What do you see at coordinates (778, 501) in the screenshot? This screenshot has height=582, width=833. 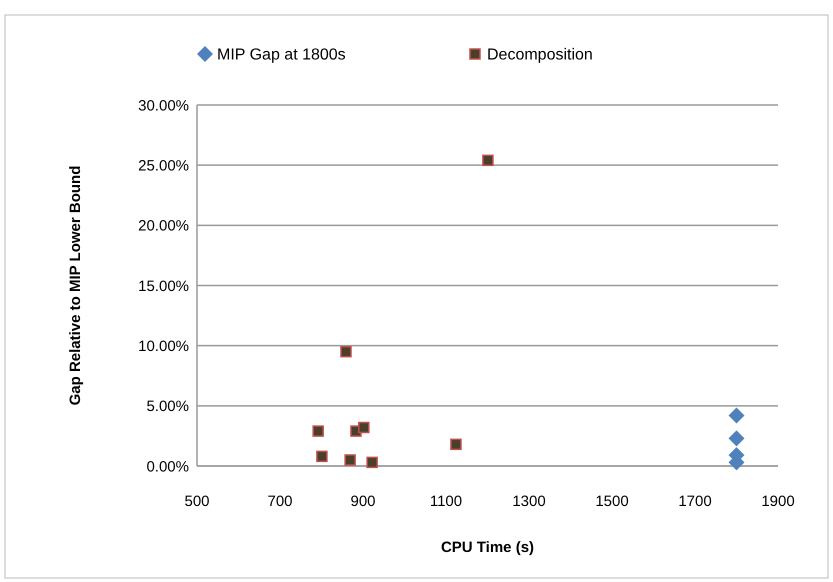 I see `x-tick-label: 1900` at bounding box center [778, 501].